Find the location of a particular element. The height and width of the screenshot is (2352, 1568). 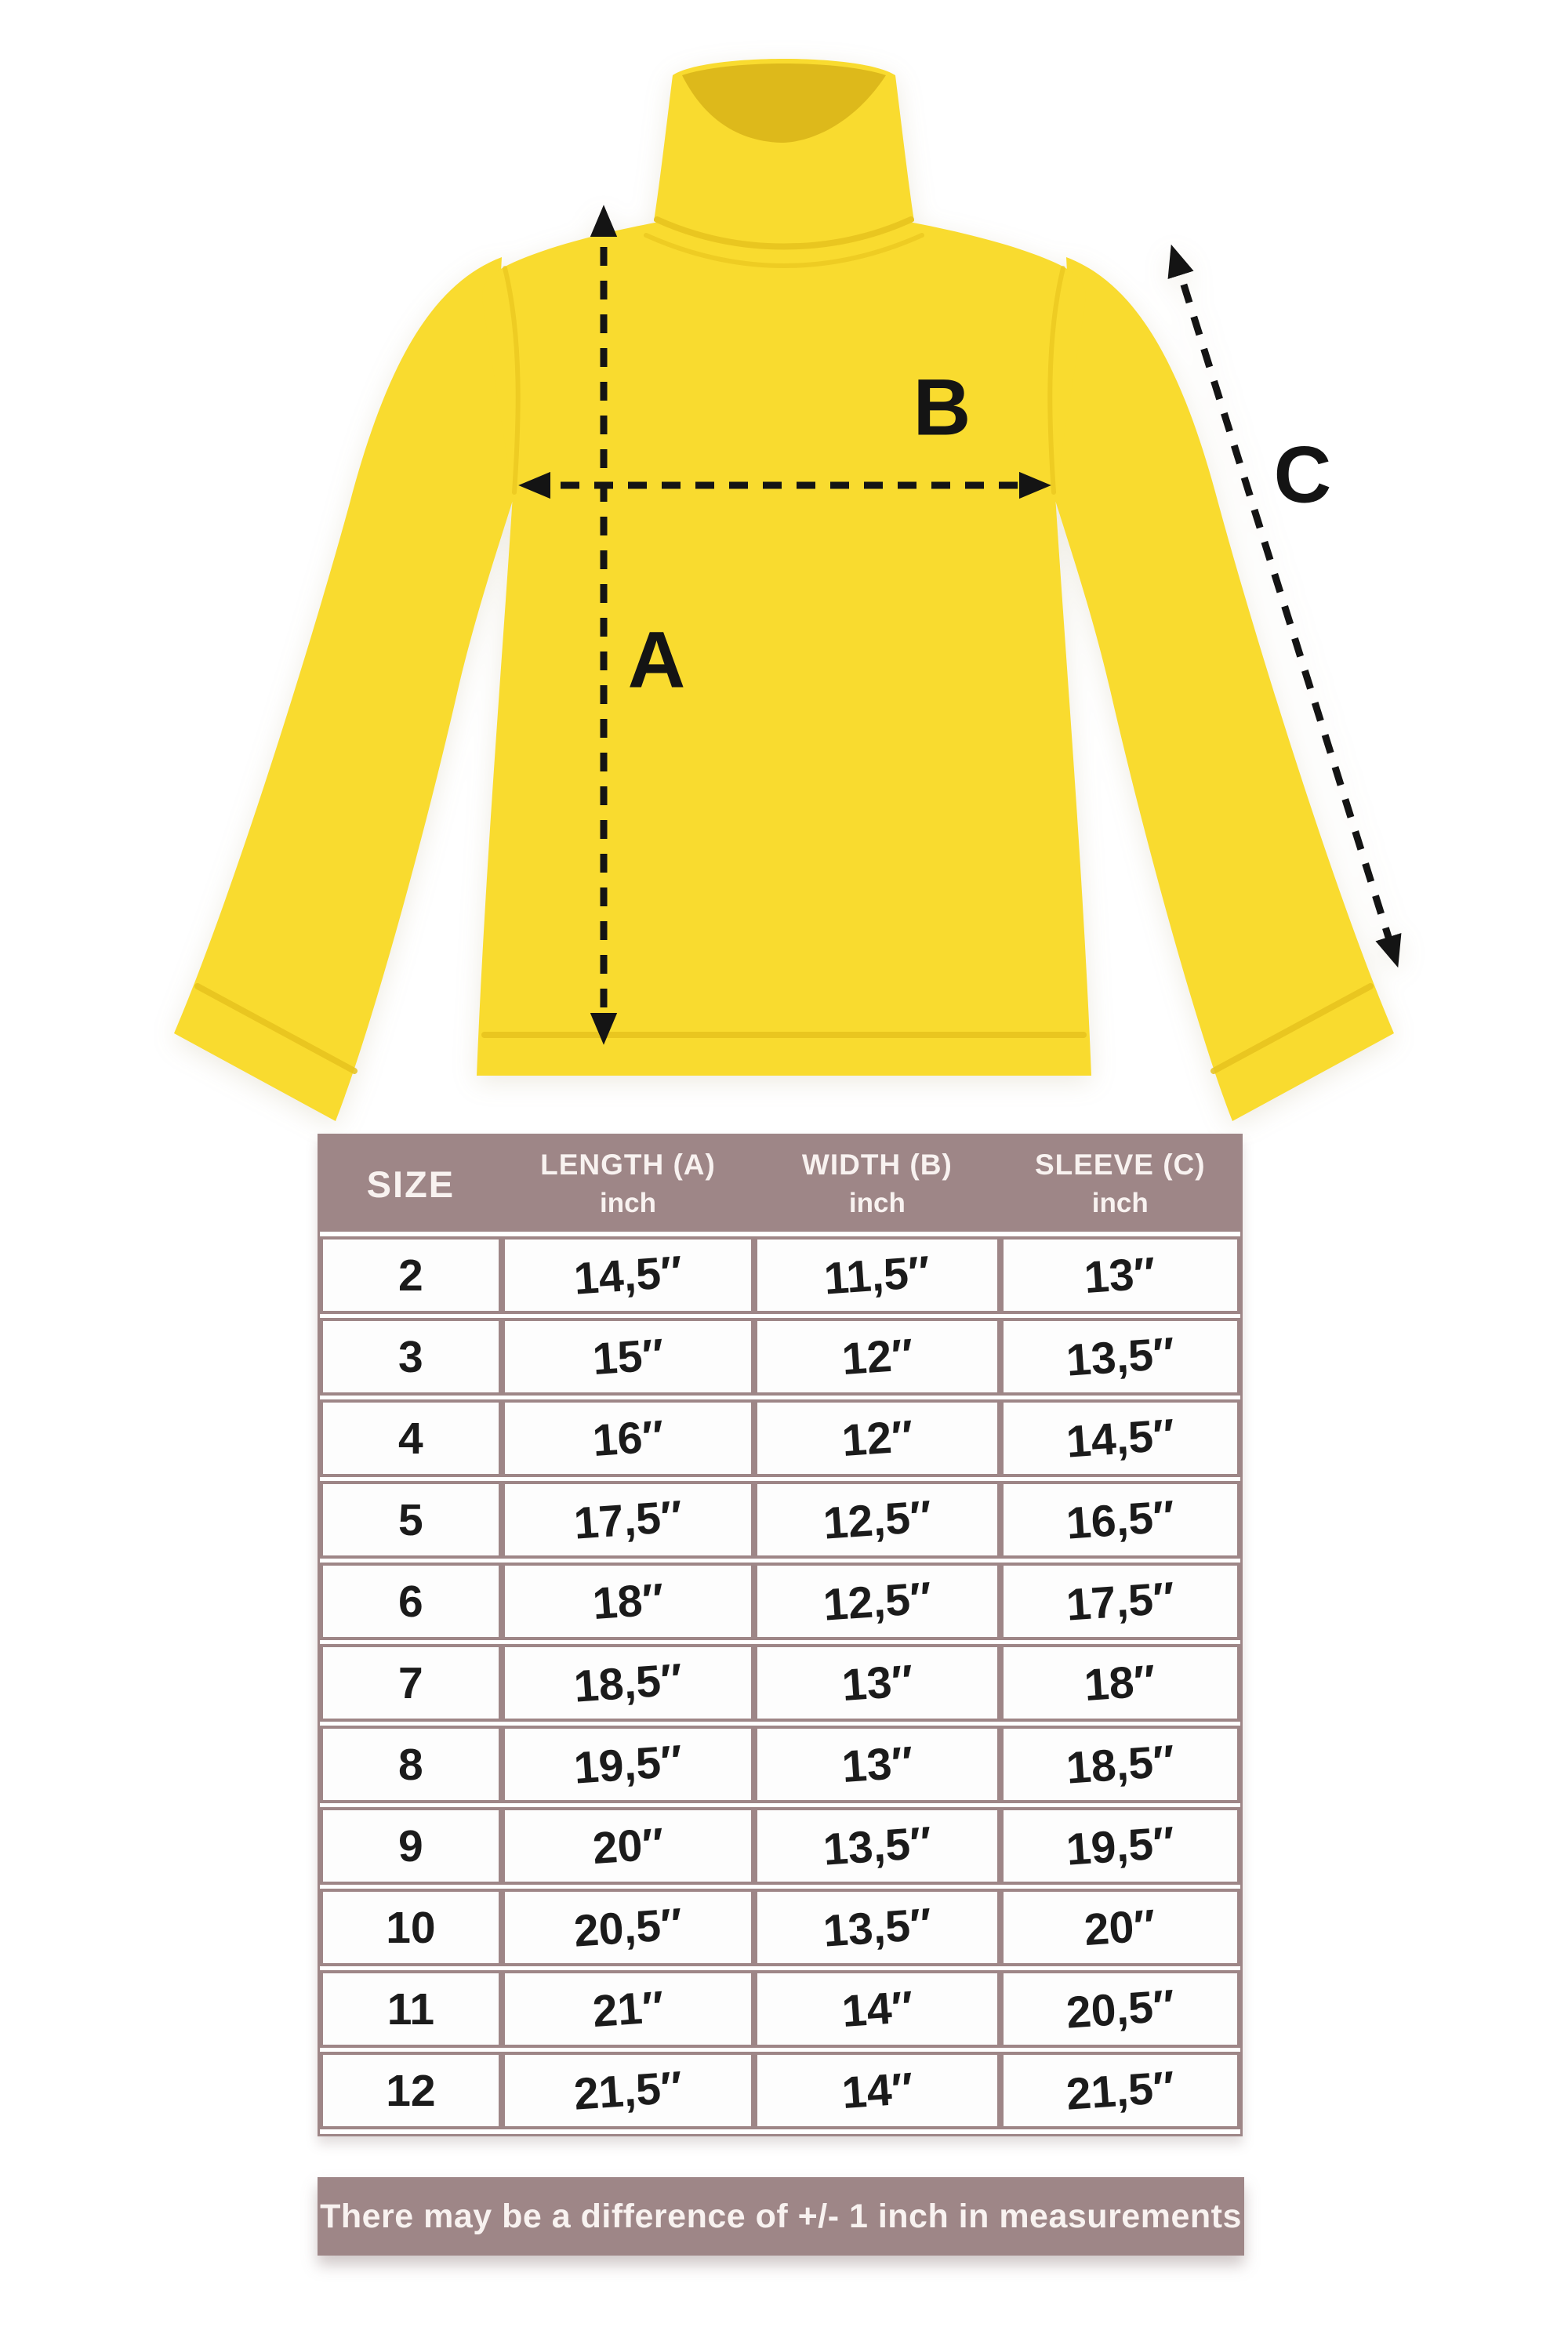

sleeve-cell: 13″ is located at coordinates (1120, 1275).